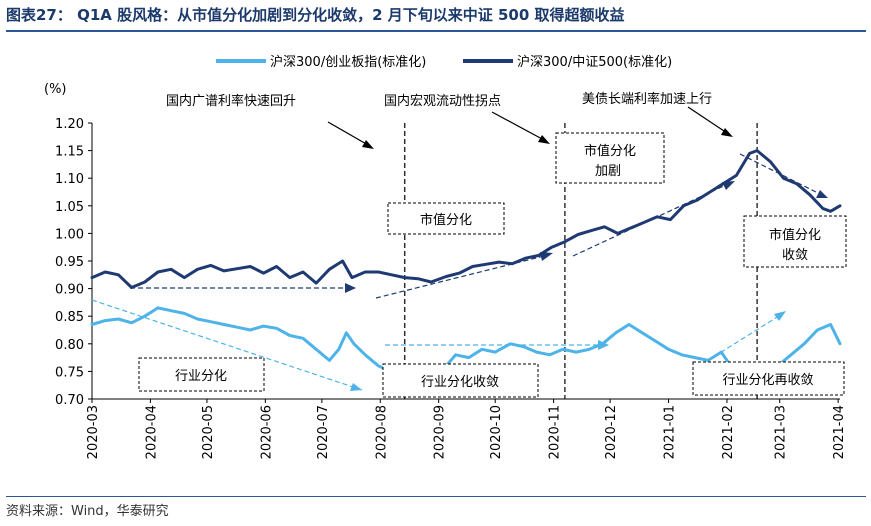 Image resolution: width=871 pixels, height=526 pixels. I want to click on y-tick-label: 1.15, so click(69, 152).